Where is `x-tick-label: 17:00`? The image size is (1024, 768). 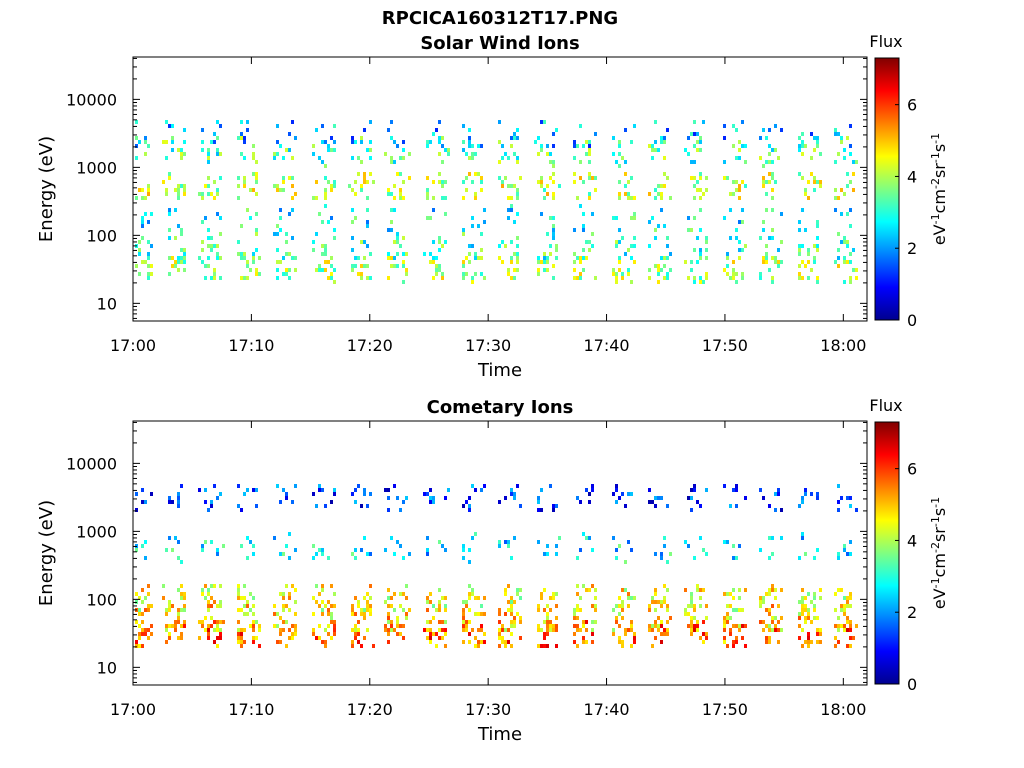 x-tick-label: 17:00 is located at coordinates (133, 345).